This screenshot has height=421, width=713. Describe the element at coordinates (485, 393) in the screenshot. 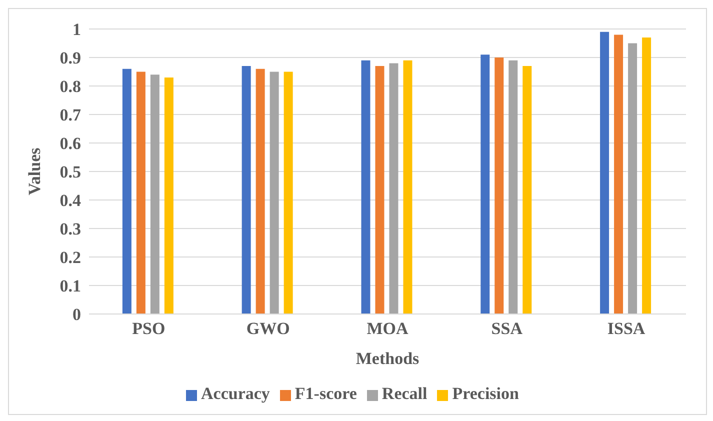

I see `legend-label: Precision` at that location.